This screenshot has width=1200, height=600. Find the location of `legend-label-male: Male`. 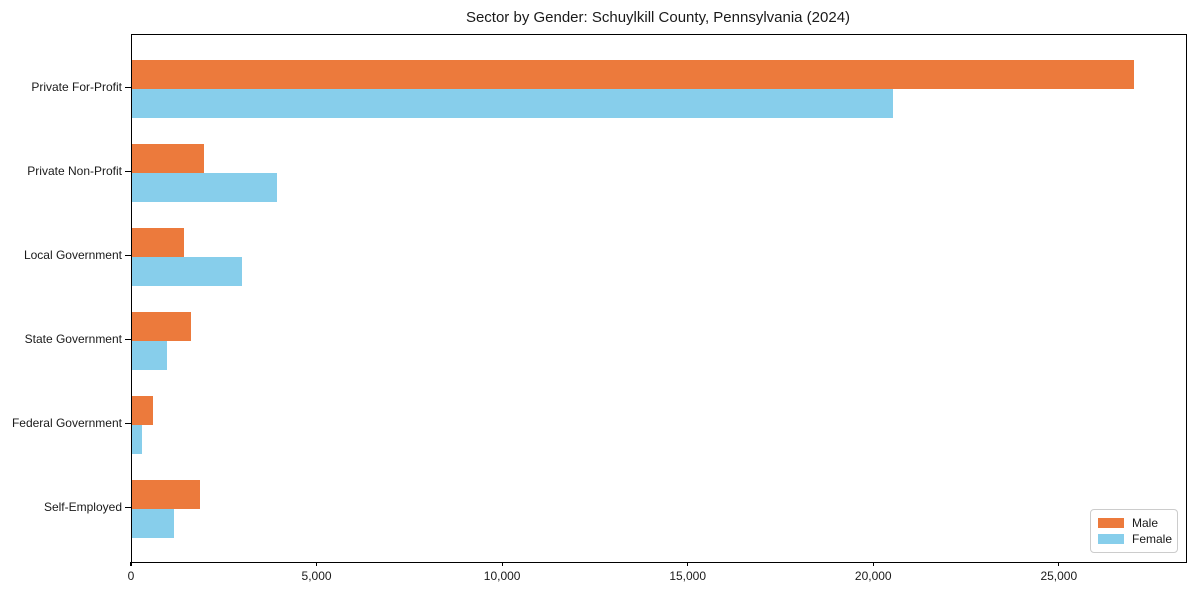

legend-label-male: Male is located at coordinates (1145, 523).